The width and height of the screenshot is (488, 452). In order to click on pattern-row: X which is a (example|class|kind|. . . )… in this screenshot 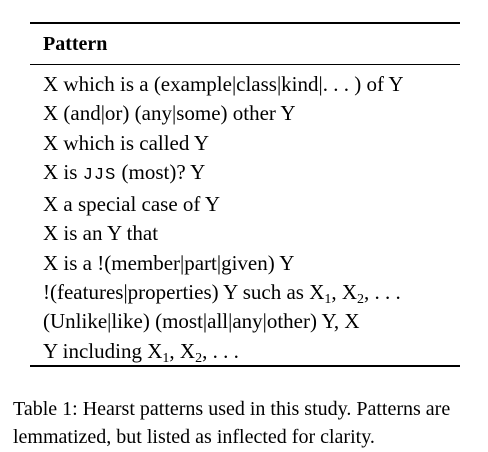, I will do `click(223, 84)`.